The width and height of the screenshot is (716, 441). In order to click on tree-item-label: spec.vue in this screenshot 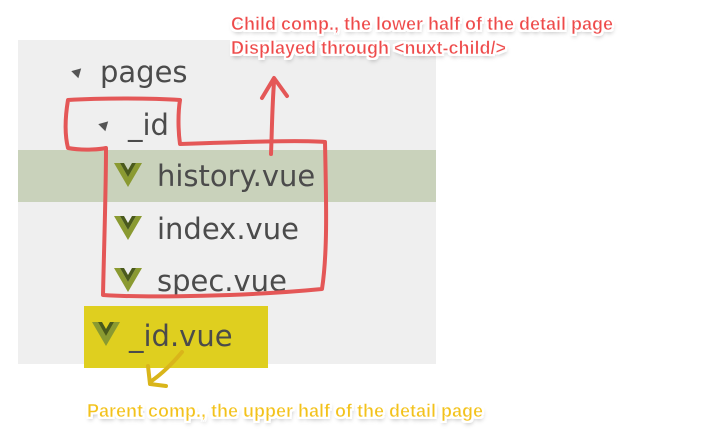, I will do `click(222, 281)`.